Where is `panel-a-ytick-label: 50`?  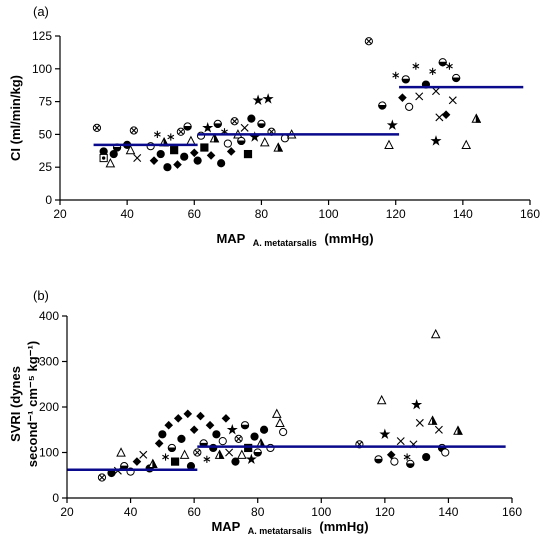
panel-a-ytick-label: 50 is located at coordinates (46, 134).